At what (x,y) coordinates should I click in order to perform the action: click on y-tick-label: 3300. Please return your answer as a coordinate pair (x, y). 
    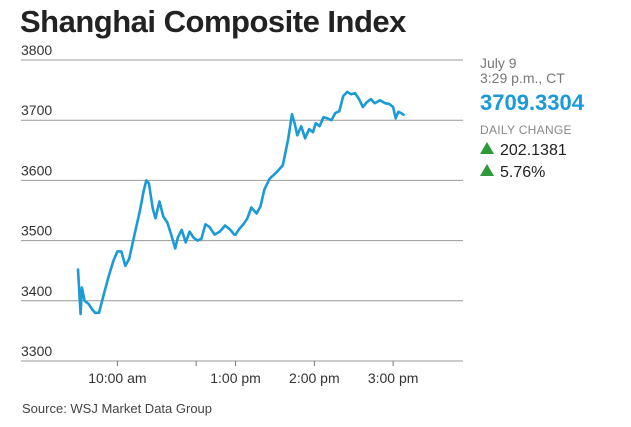
    Looking at the image, I should click on (36, 351).